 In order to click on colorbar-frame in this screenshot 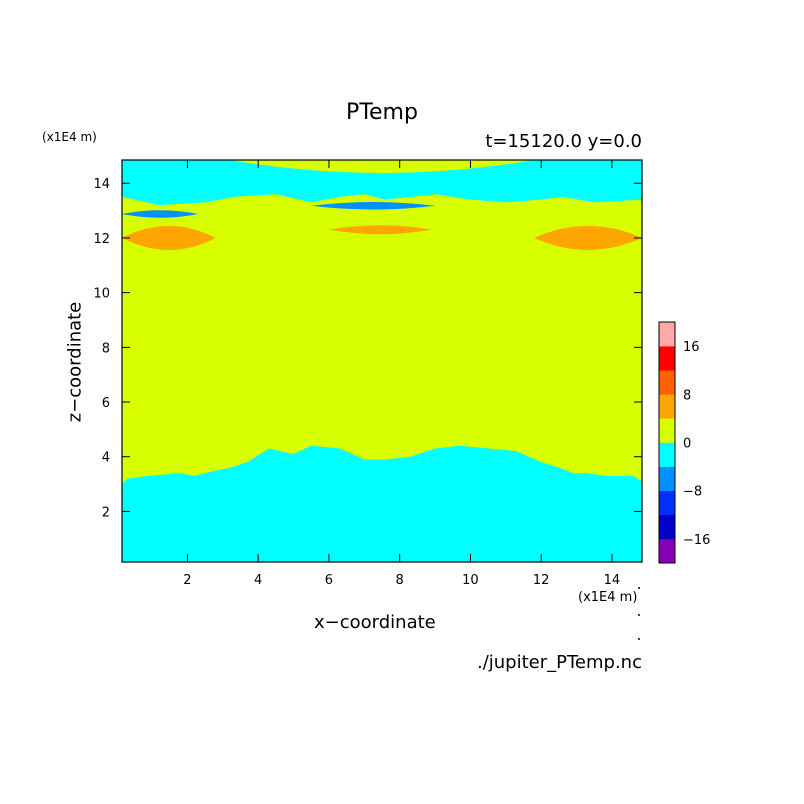, I will do `click(667, 442)`.